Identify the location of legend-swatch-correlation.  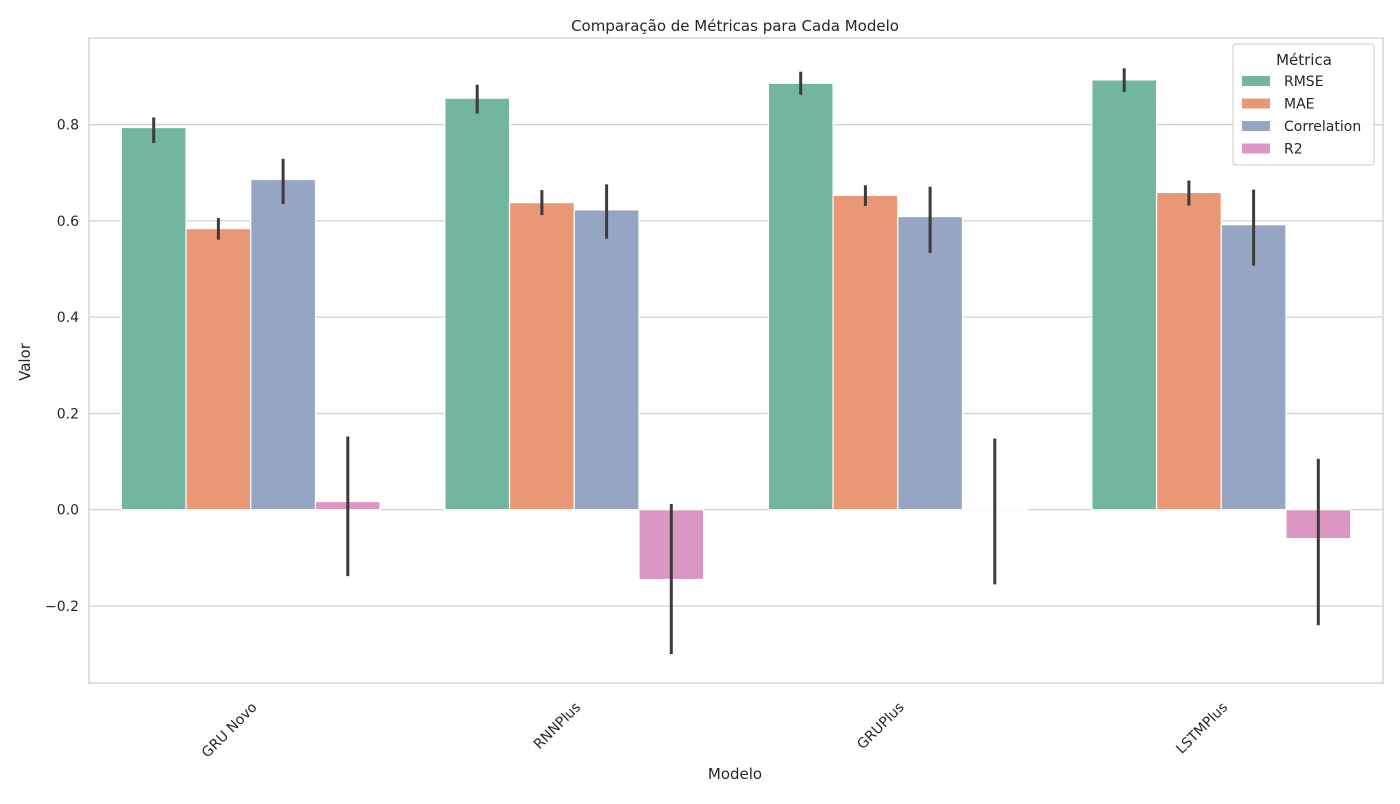
(1256, 126).